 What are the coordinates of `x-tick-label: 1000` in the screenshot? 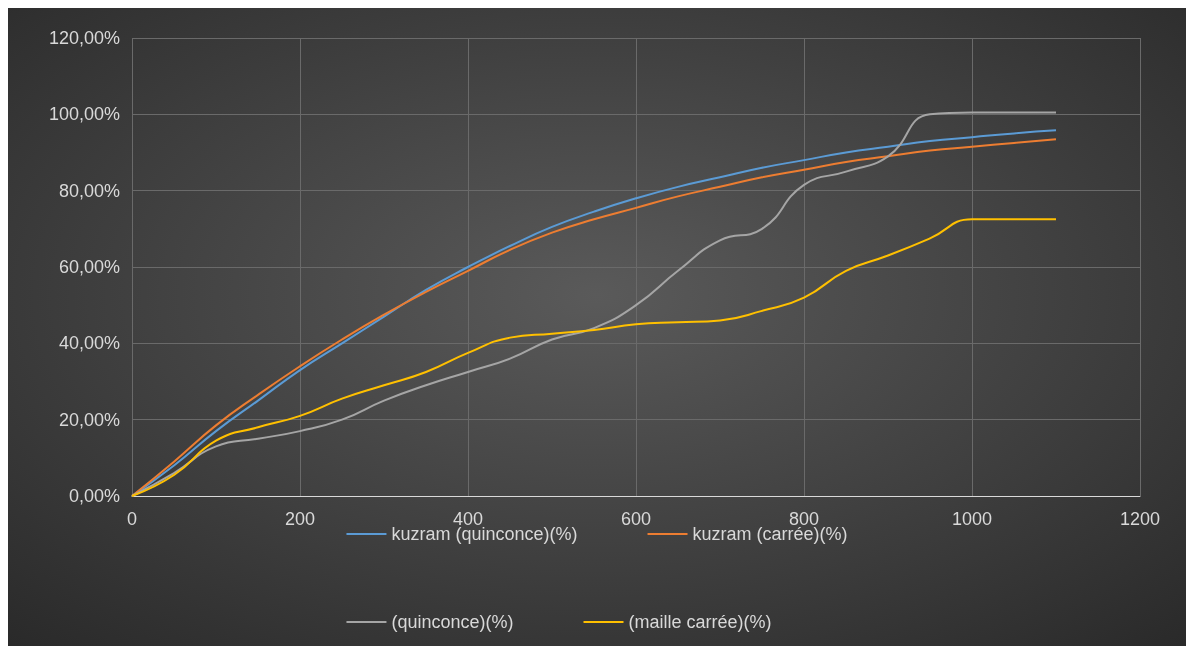 It's located at (972, 519).